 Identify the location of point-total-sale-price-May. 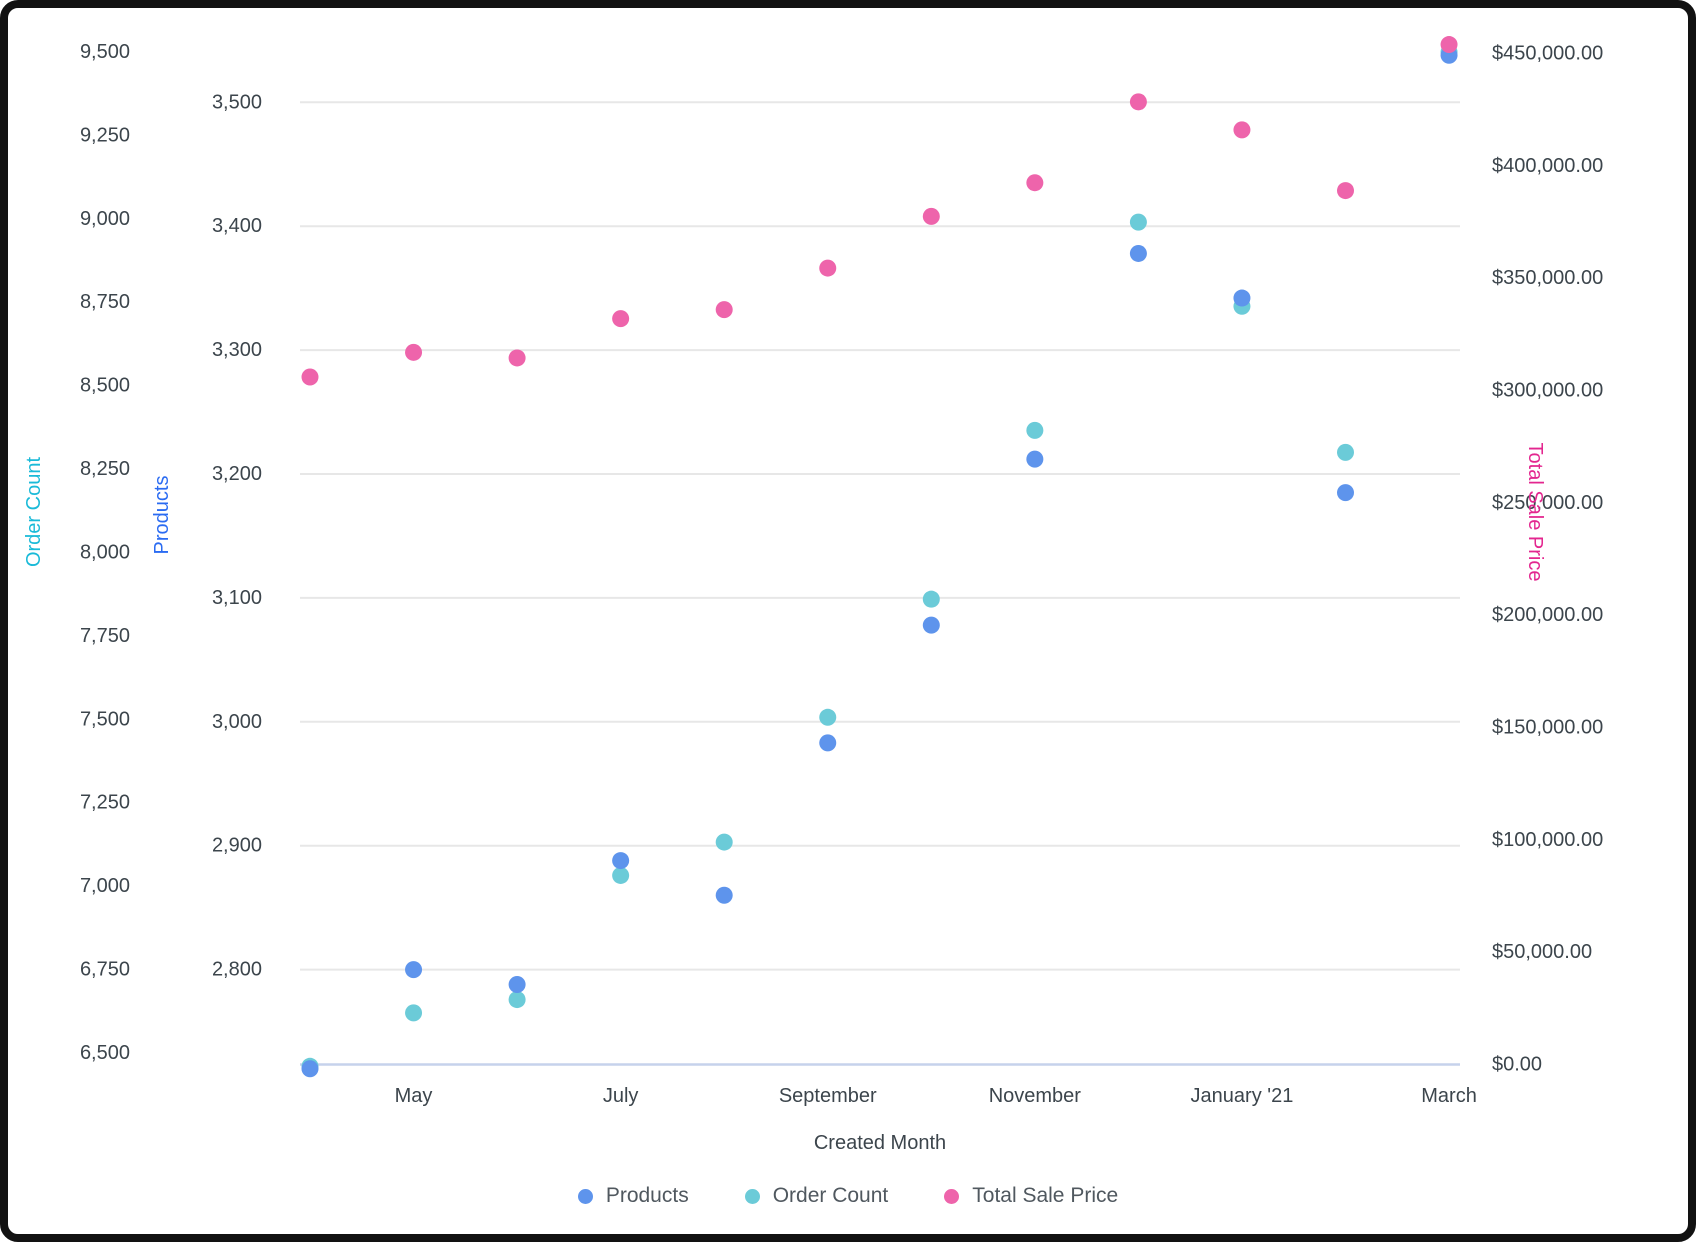
(414, 352).